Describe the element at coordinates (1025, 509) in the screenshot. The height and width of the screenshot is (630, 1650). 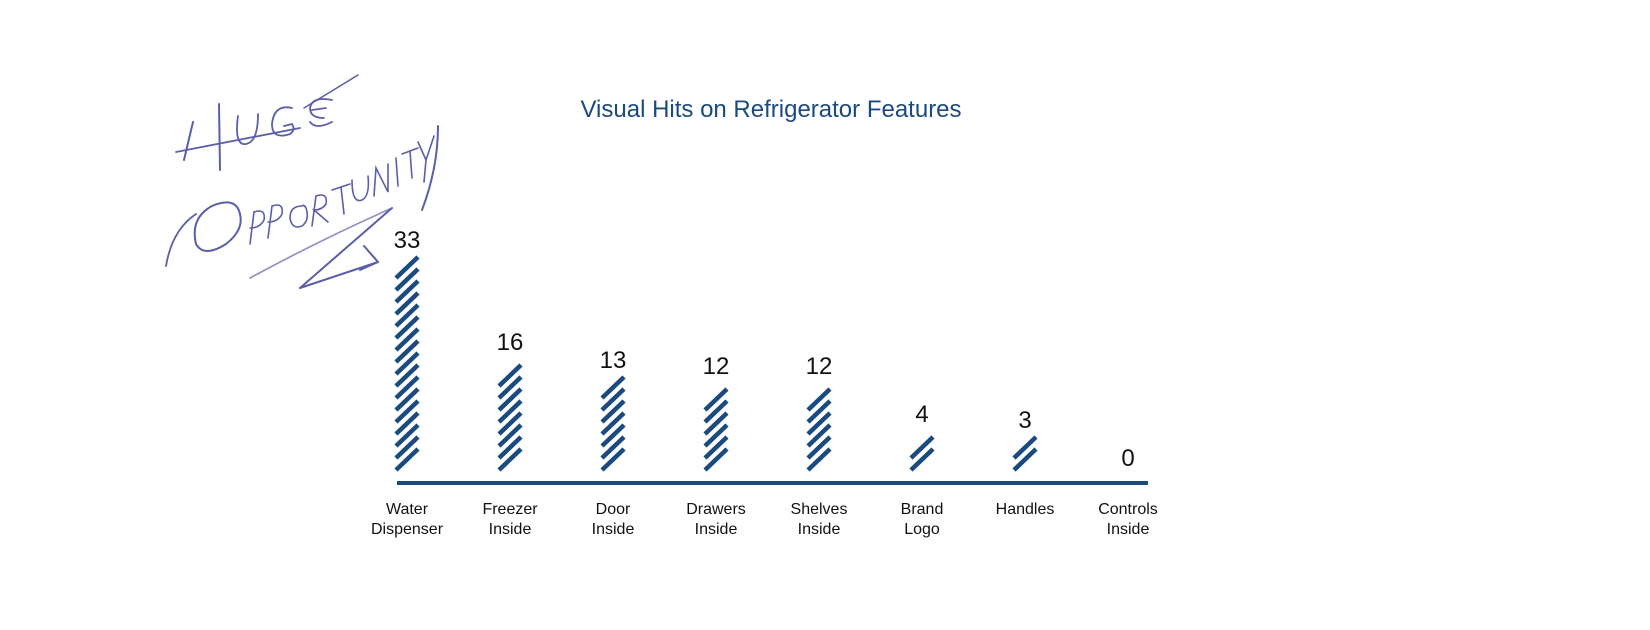
I see `category-label-handles: Handles` at that location.